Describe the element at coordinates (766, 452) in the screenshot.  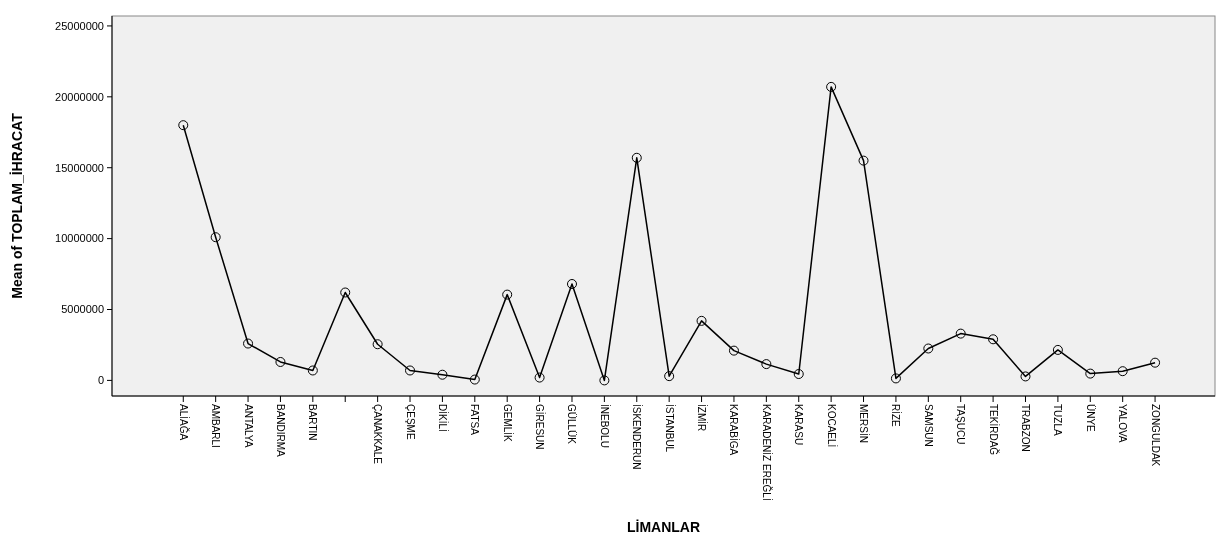
I see `x-tick-label: KARADENİZ EREĞLİ` at that location.